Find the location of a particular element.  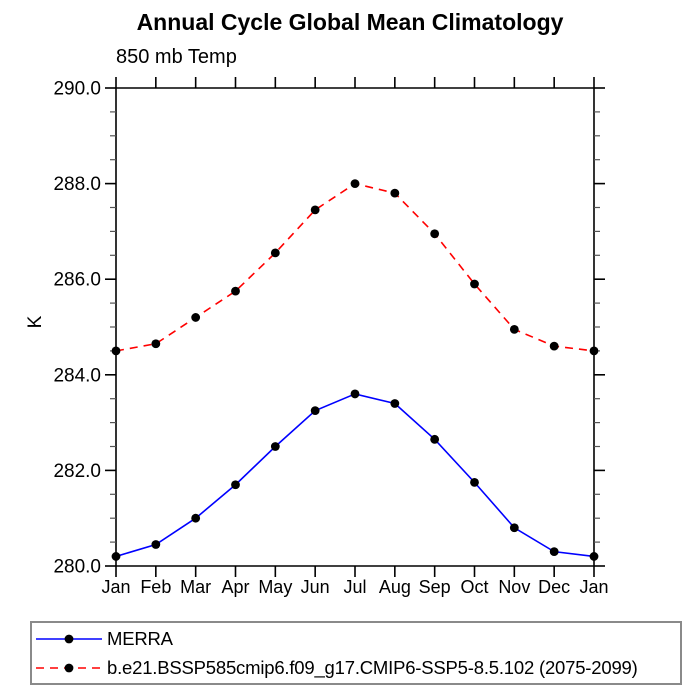

chart-title: Annual Cycle Global Mean Climatology is located at coordinates (350, 22).